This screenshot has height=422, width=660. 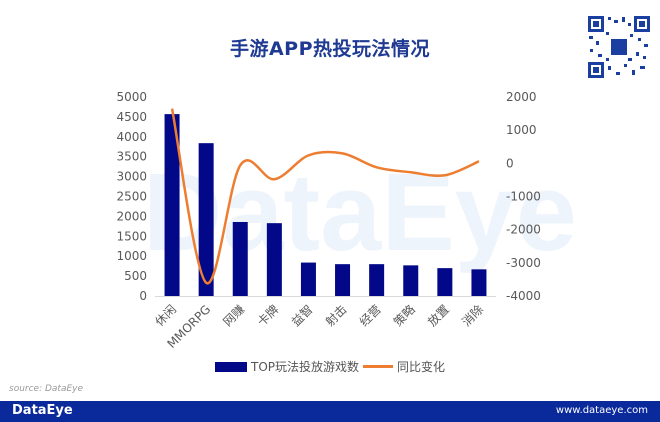 What do you see at coordinates (131, 137) in the screenshot?
I see `left-axis-tick: 4000` at bounding box center [131, 137].